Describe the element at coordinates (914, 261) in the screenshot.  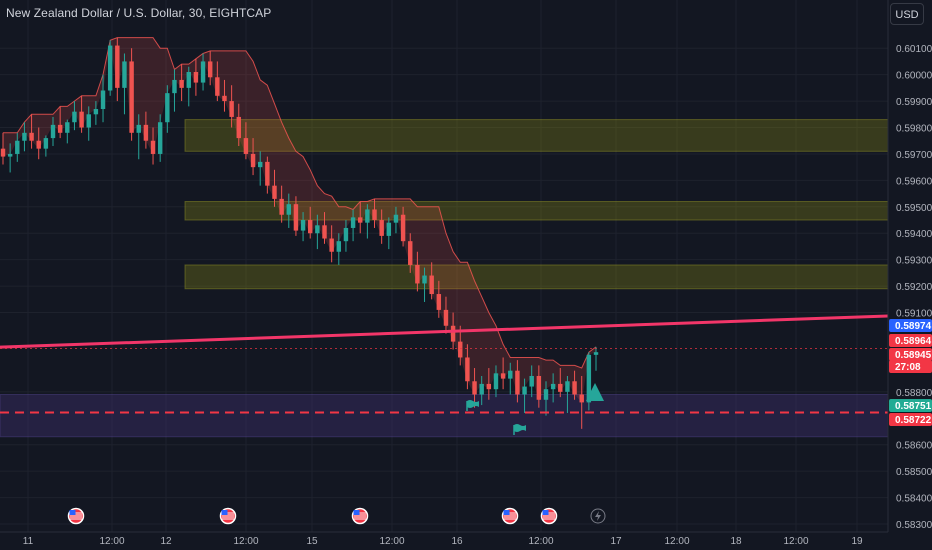
I see `y-tick-label: 0.59300` at that location.